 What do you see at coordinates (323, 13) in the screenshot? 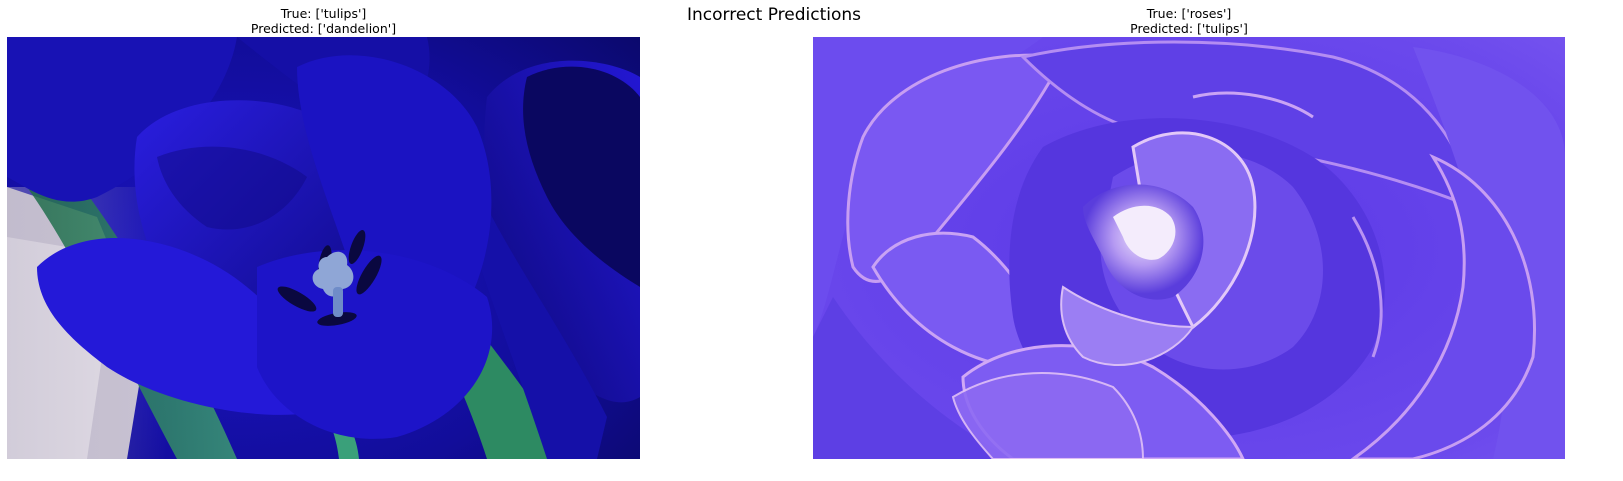
I see `true-label: True: ['tulips']` at bounding box center [323, 13].